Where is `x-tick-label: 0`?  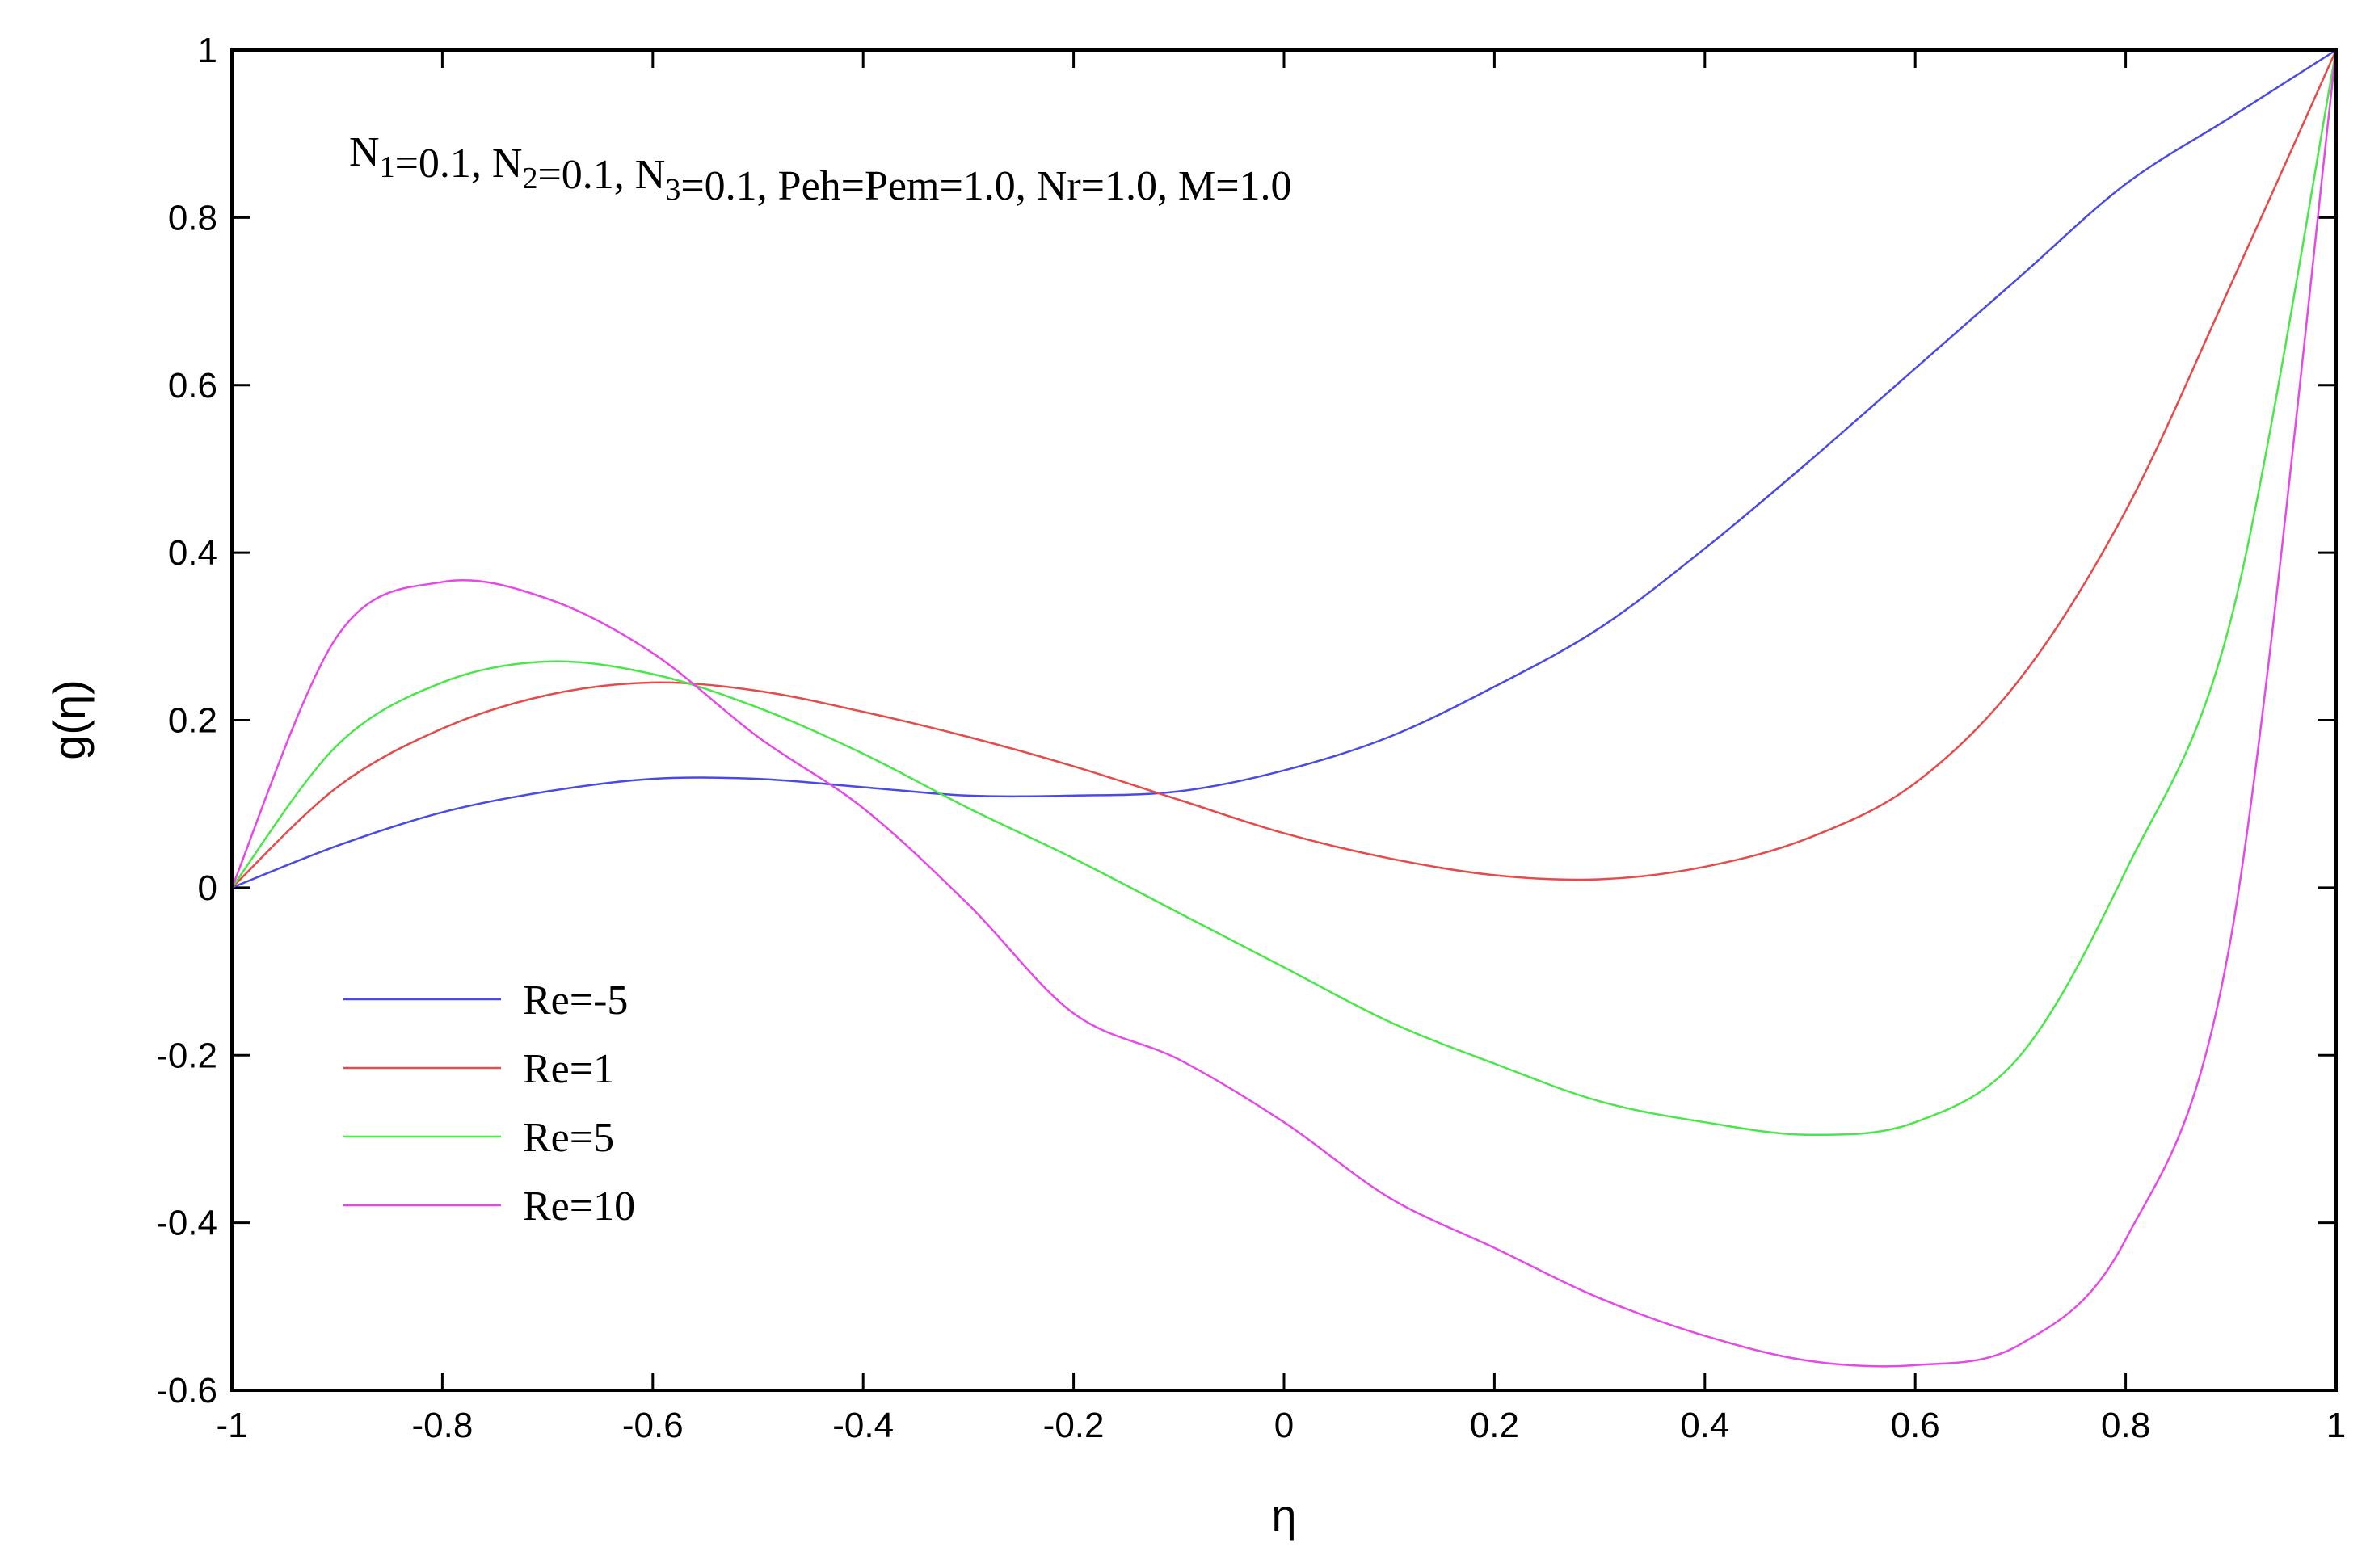 x-tick-label: 0 is located at coordinates (1284, 1425).